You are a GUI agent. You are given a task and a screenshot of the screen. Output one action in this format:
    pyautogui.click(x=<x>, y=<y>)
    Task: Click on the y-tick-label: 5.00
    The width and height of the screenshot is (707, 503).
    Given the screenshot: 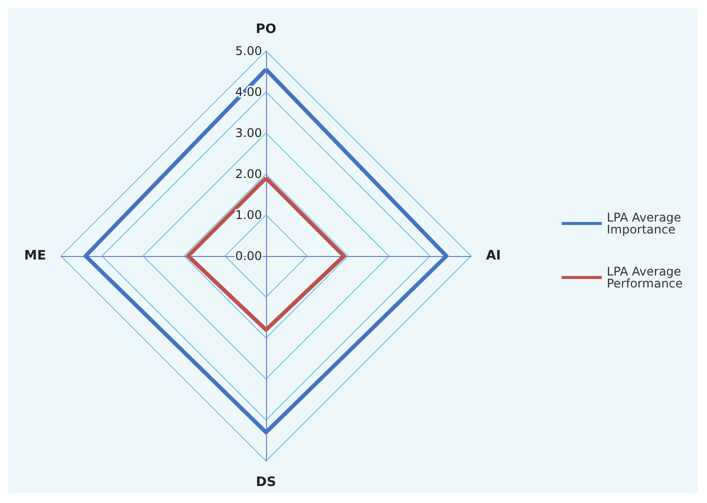 What is the action you would take?
    pyautogui.click(x=248, y=51)
    